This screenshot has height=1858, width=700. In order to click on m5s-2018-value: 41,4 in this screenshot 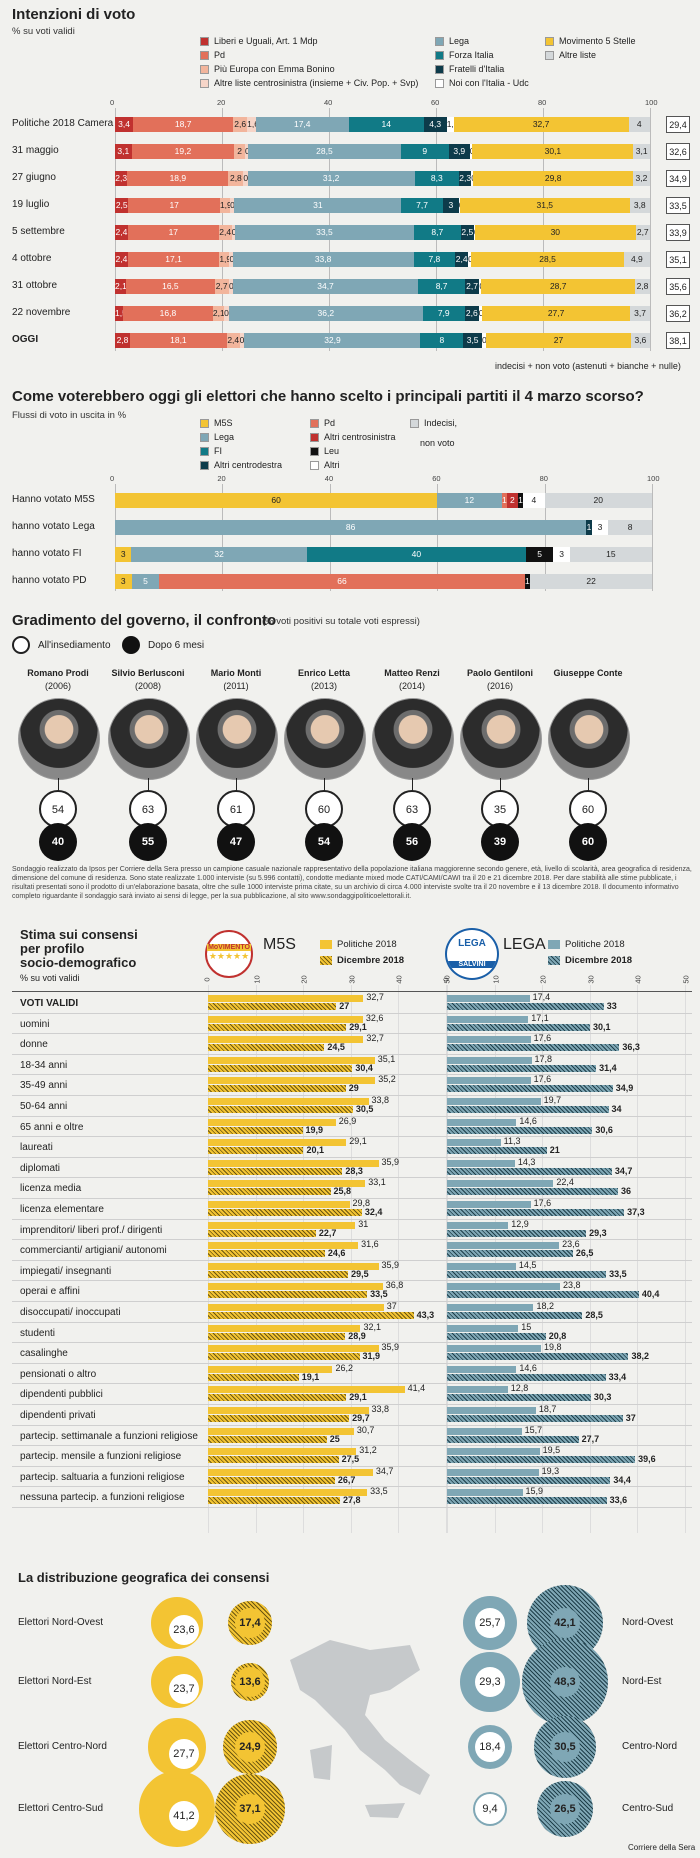, I will do `click(416, 1388)`.